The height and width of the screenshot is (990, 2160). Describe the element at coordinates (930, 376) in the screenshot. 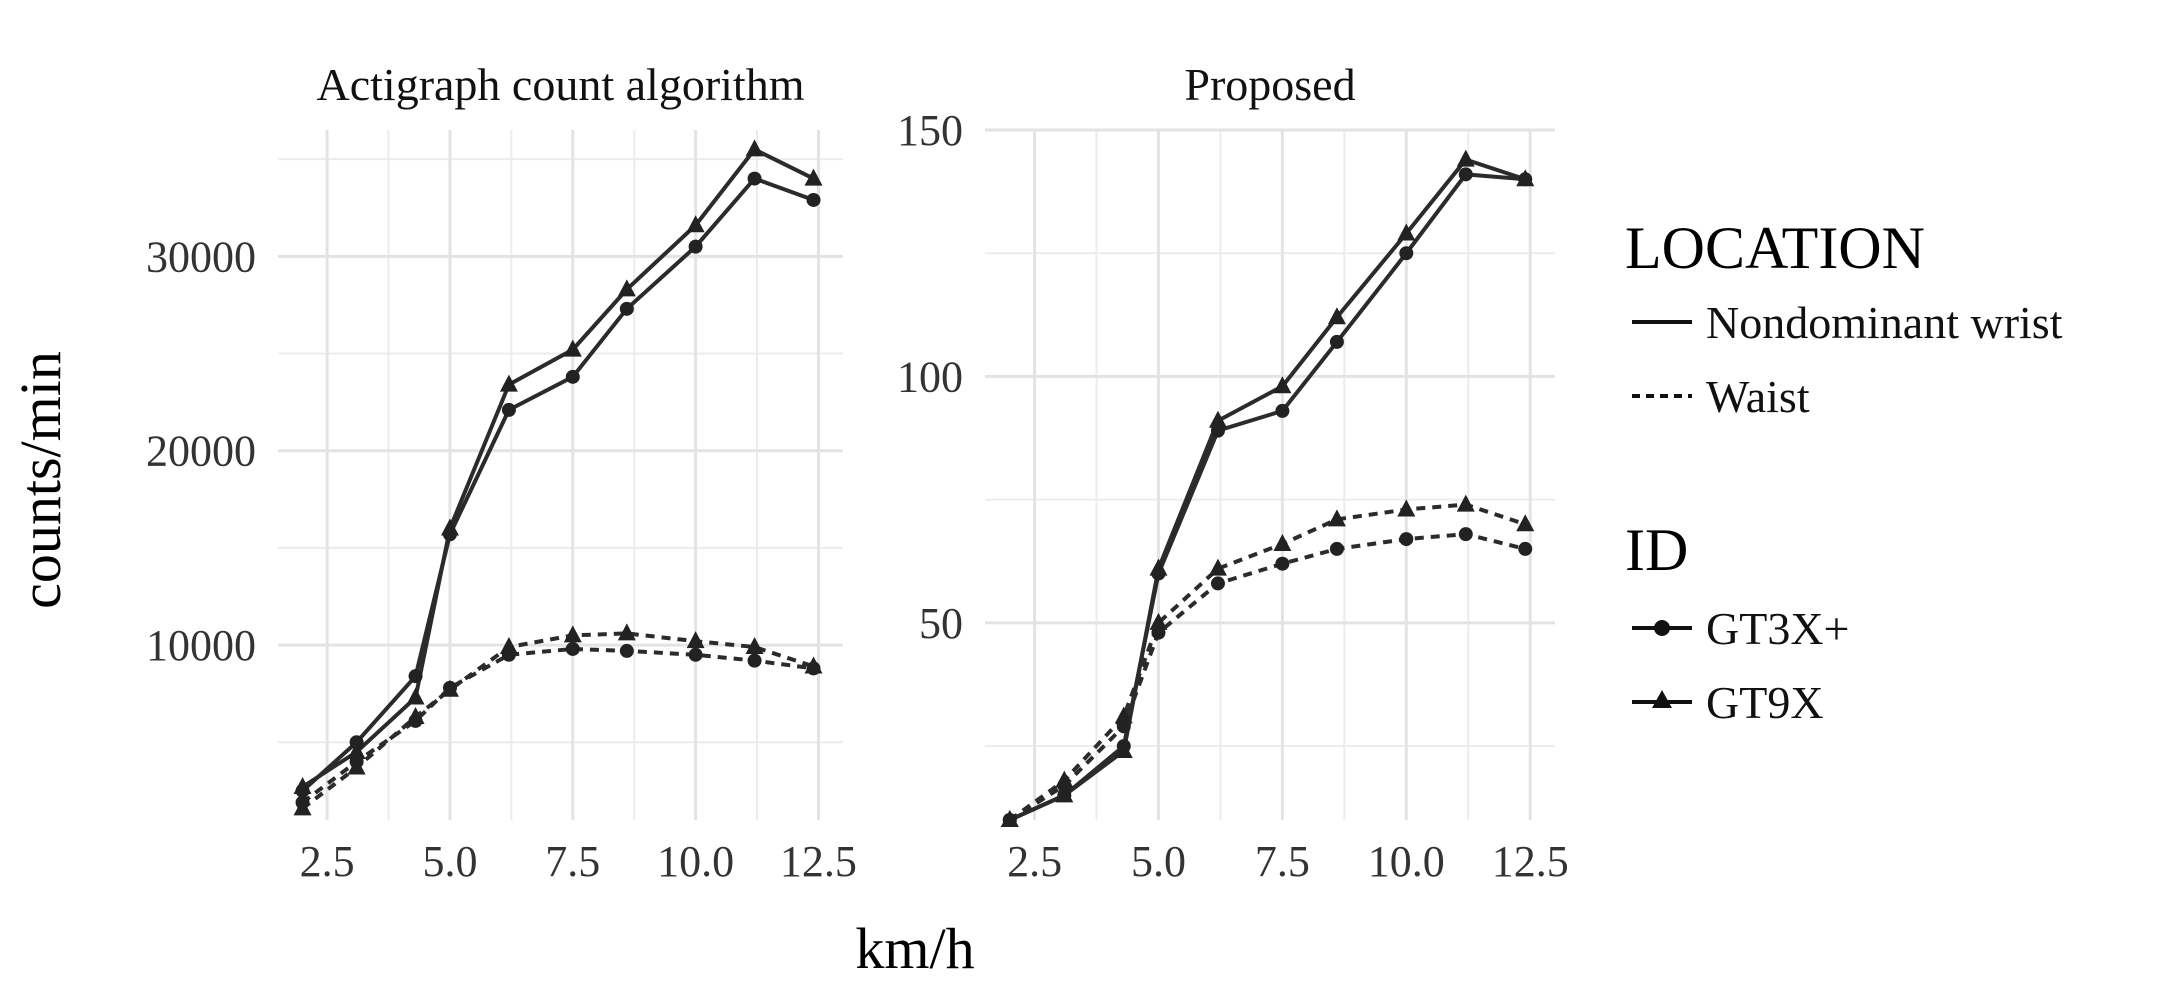

I see `y-tick-label: 100` at that location.